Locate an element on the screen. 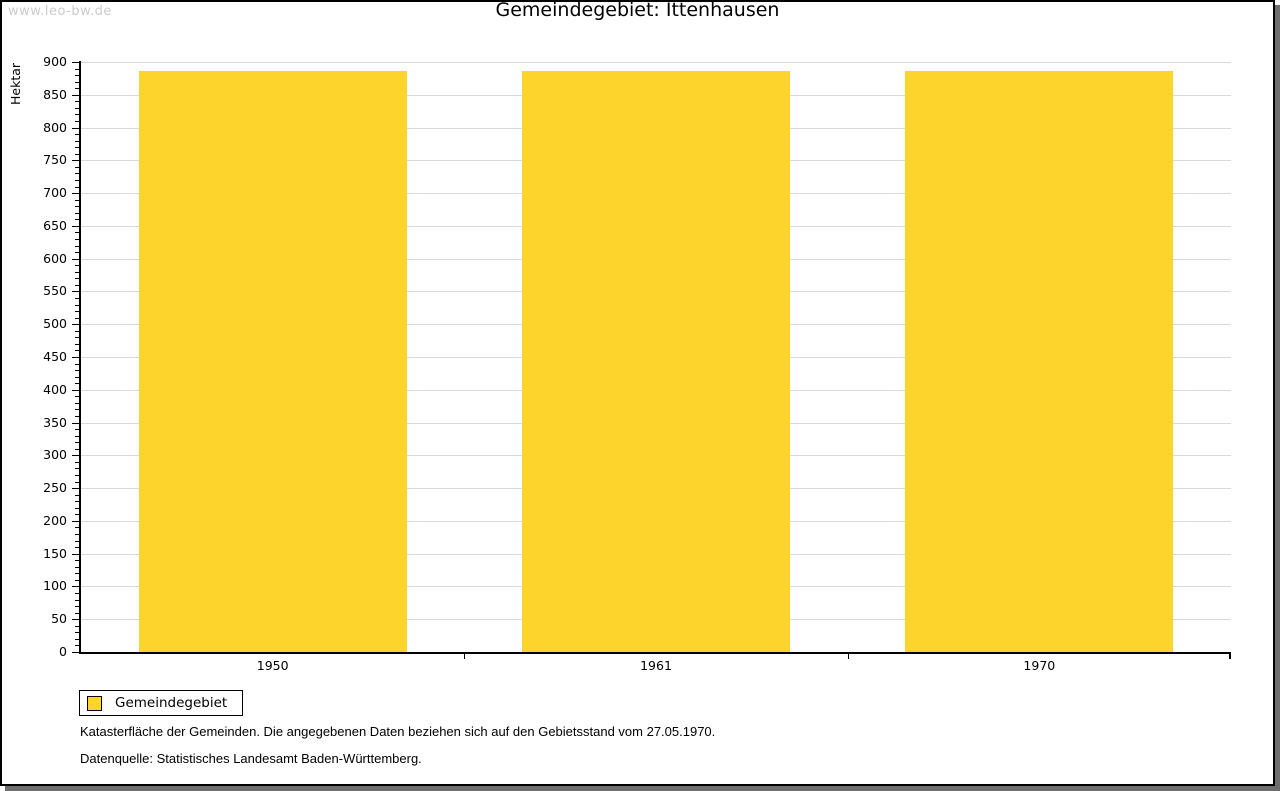  x-category-label: 1970 is located at coordinates (1039, 665).